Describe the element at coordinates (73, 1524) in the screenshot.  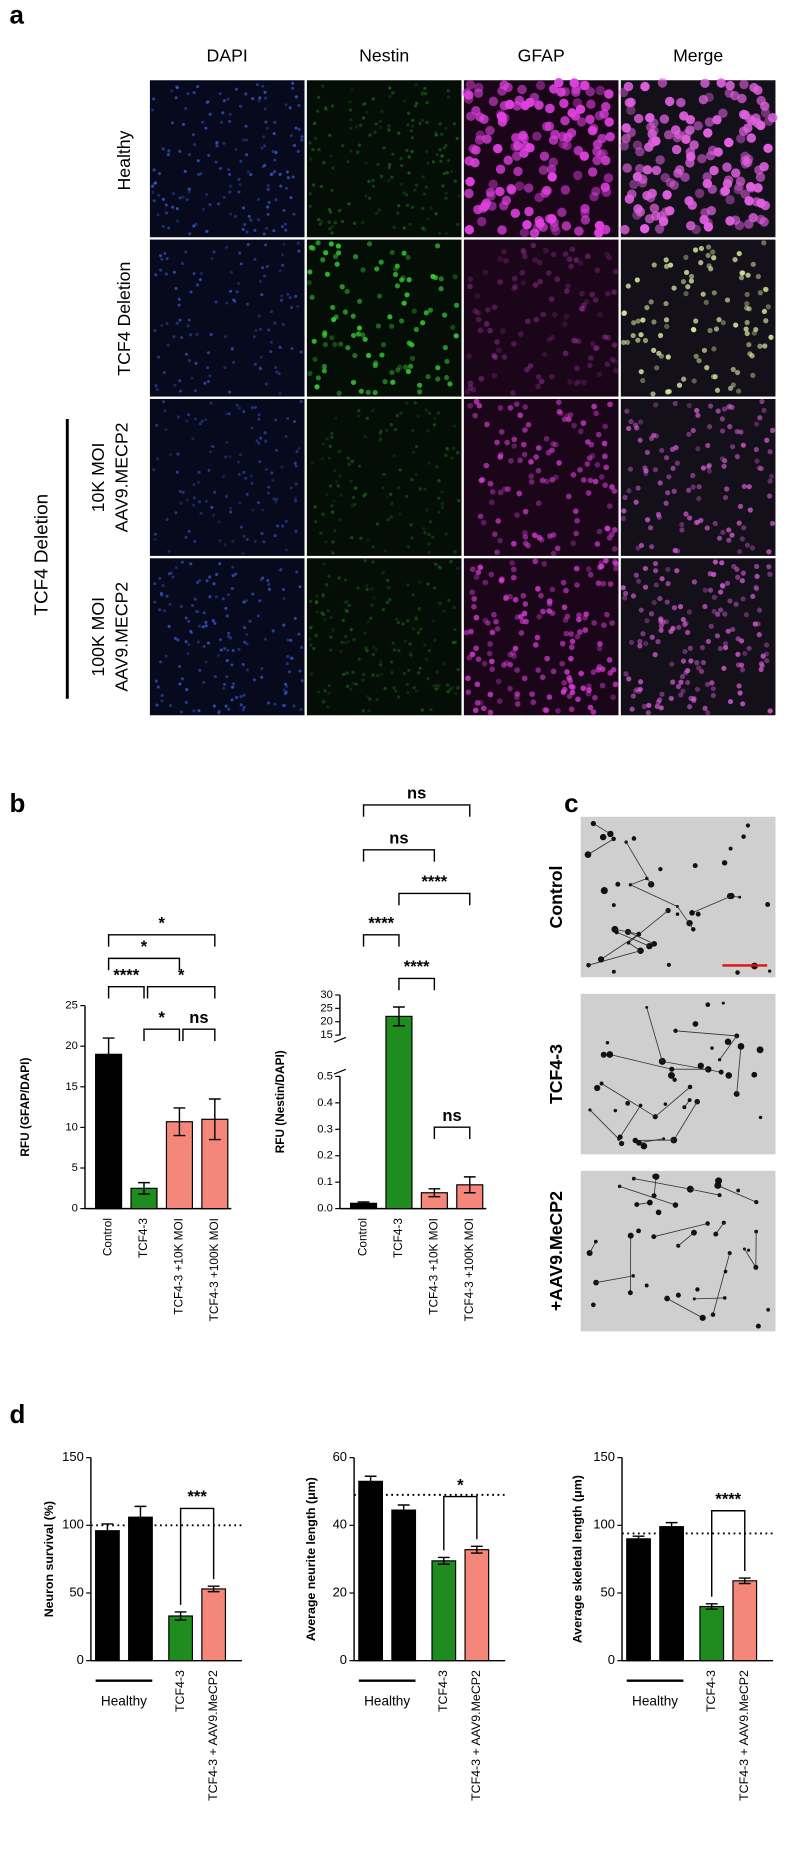
I see `y-tick-label: 100` at that location.